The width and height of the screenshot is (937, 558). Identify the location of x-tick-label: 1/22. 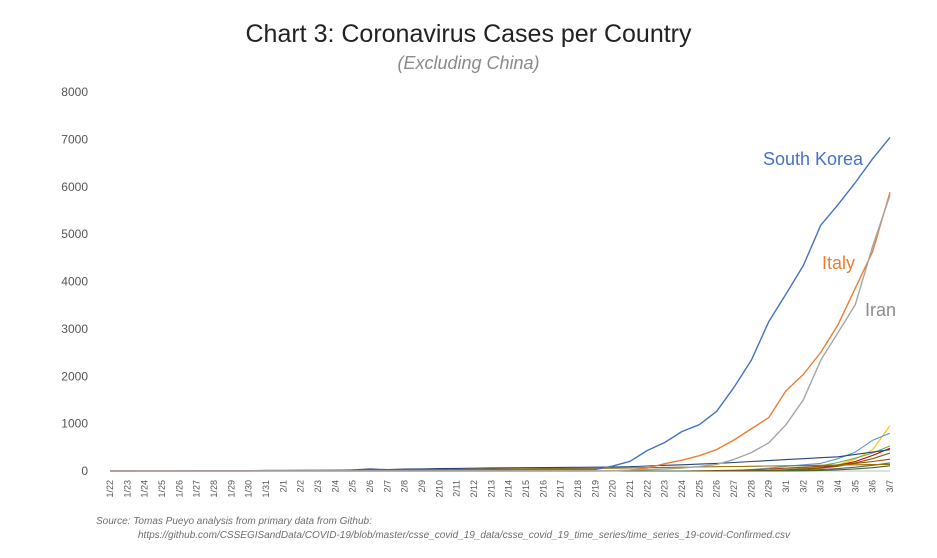
(110, 489).